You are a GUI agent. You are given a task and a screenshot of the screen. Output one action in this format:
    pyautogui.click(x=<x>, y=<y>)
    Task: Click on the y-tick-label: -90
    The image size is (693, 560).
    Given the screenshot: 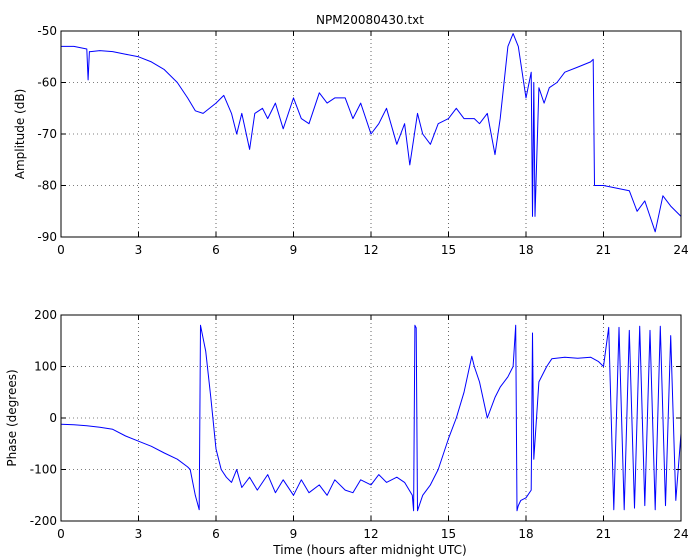 What is the action you would take?
    pyautogui.click(x=47, y=237)
    